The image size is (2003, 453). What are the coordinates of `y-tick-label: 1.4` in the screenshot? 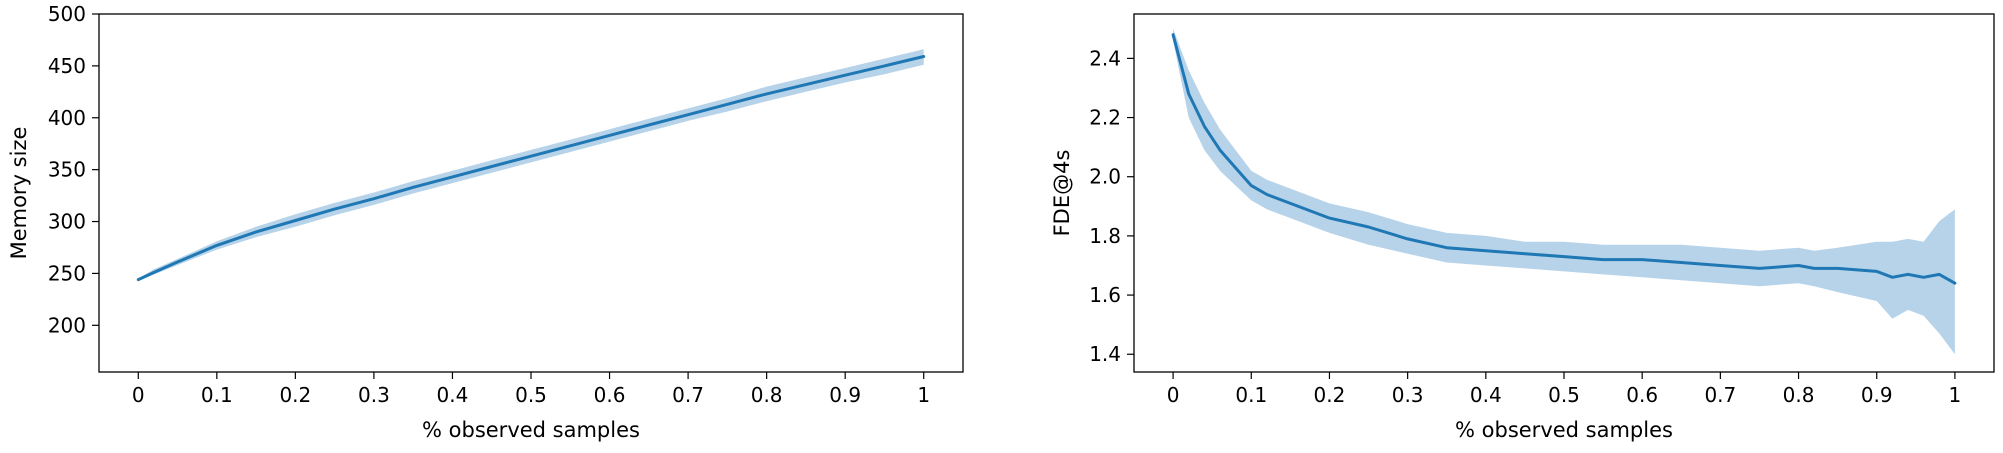 It's located at (1105, 354).